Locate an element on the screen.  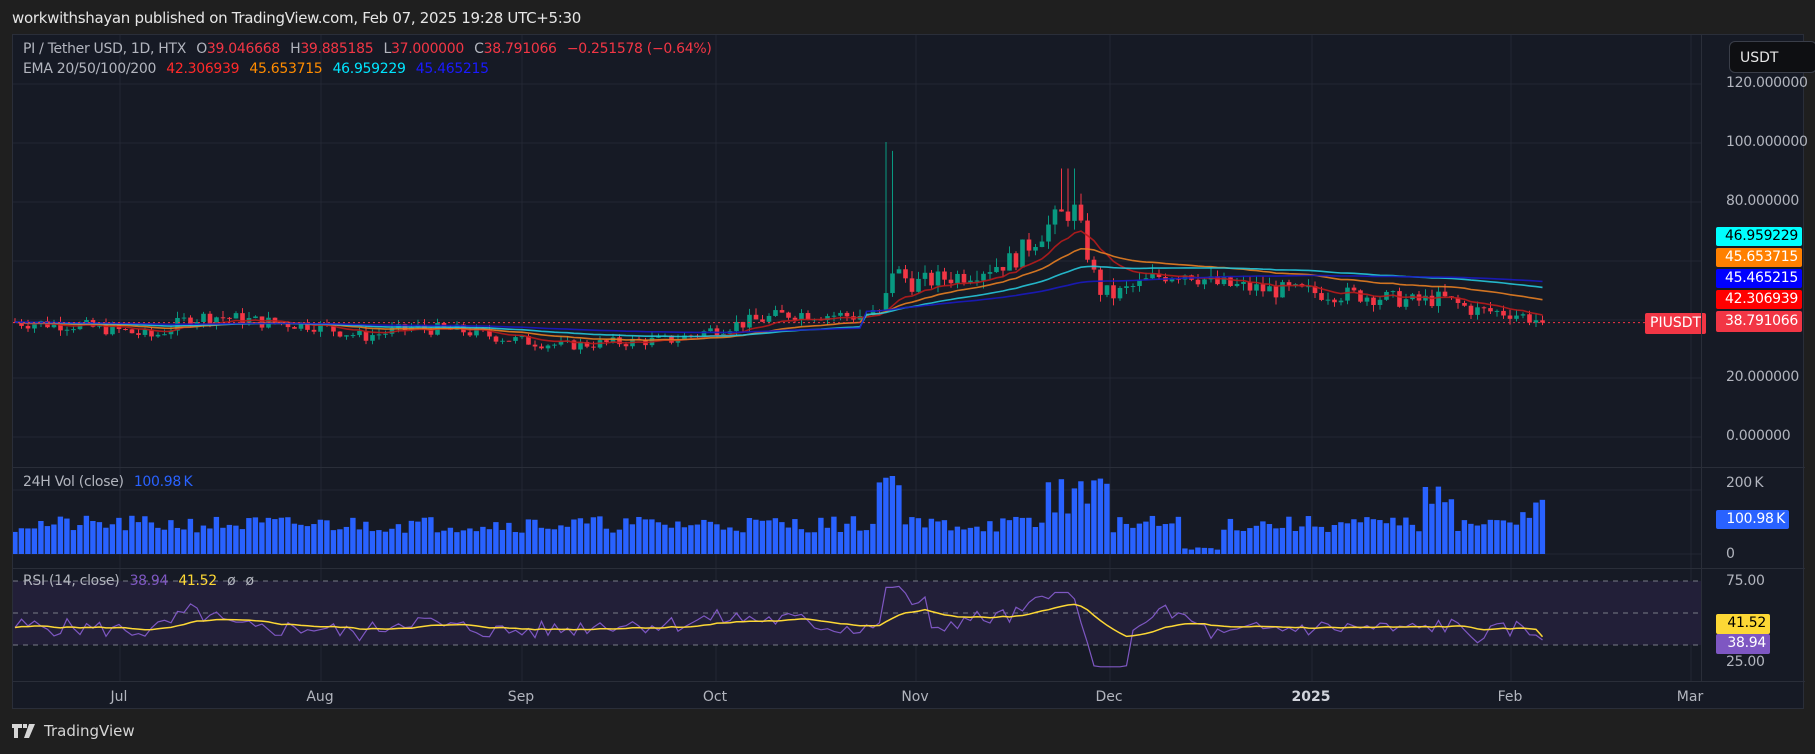
ema200-value: 45.465215 is located at coordinates (452, 69).